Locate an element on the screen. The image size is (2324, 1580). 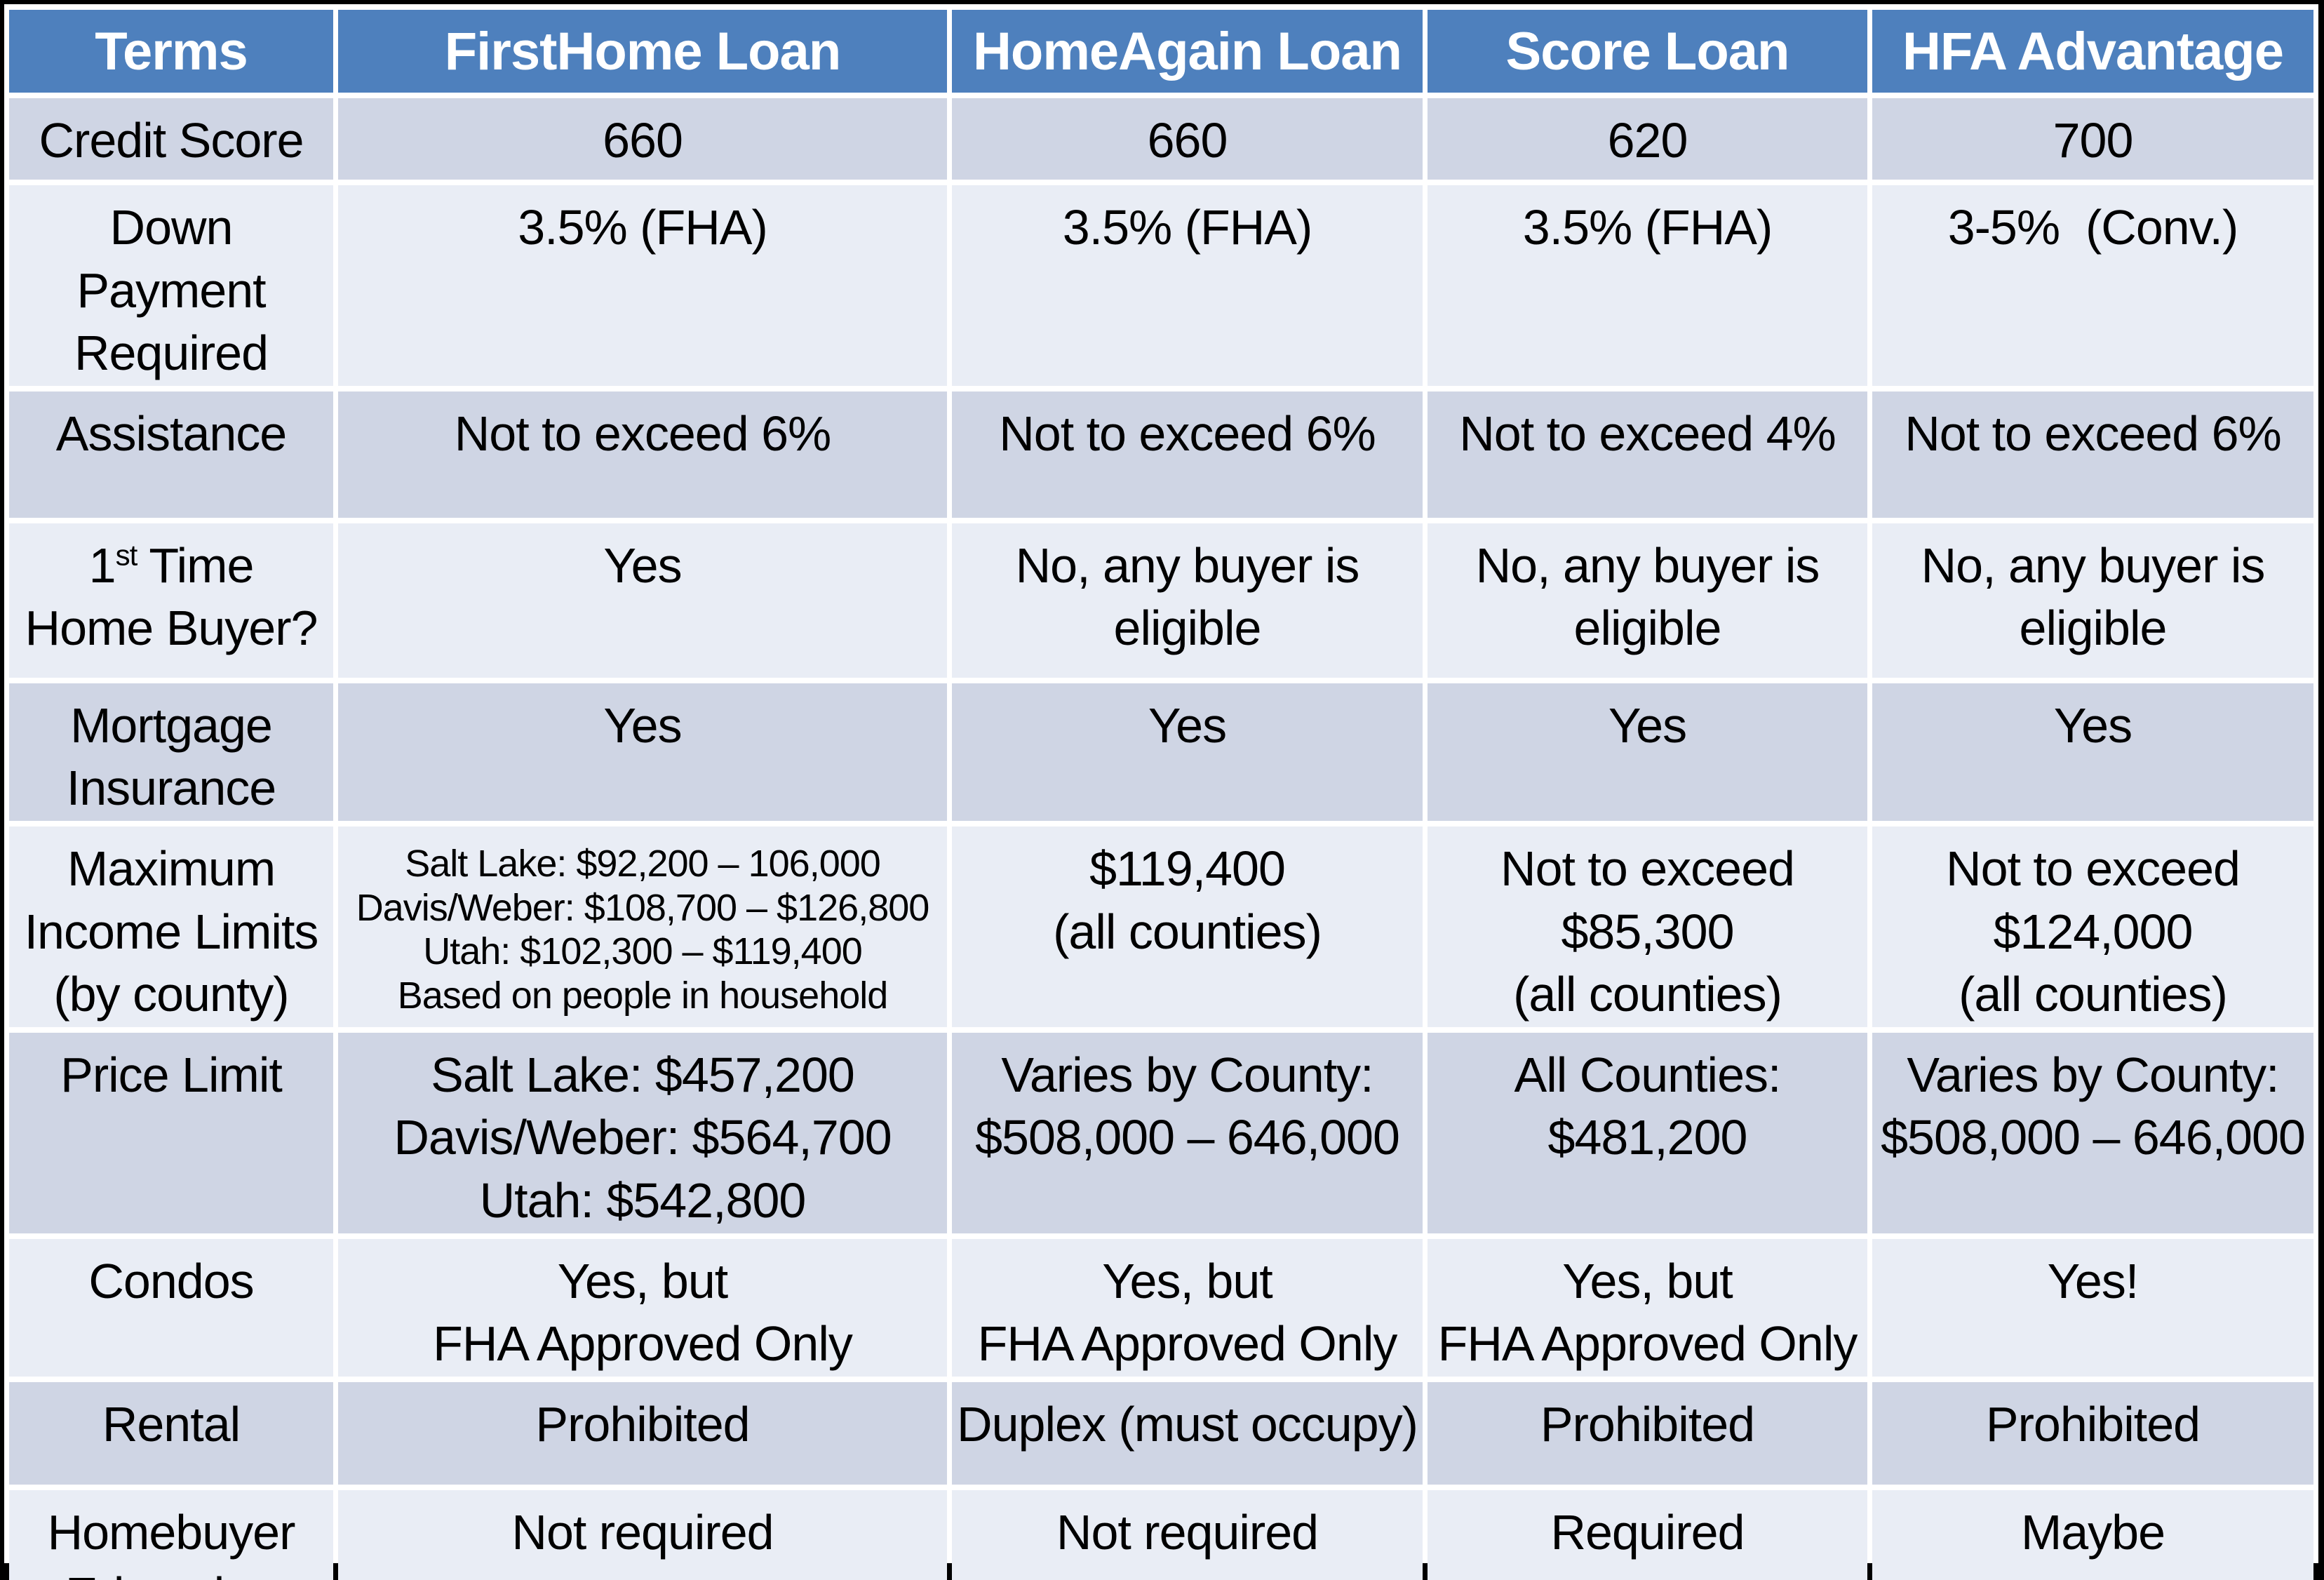
cell-income-limits-score: Not to exceed $85,300 (all counties) is located at coordinates (1648, 926).